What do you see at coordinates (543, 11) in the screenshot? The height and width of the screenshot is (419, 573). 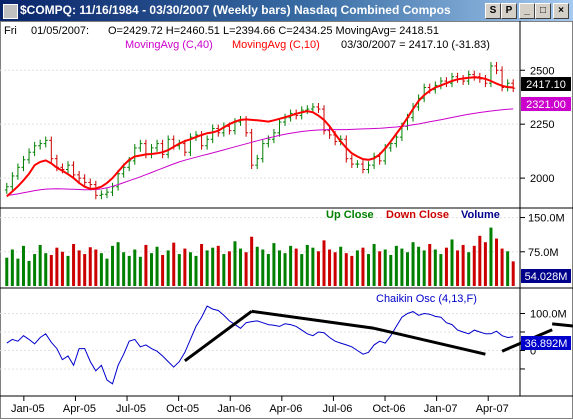 I see `maximize-button: □` at bounding box center [543, 11].